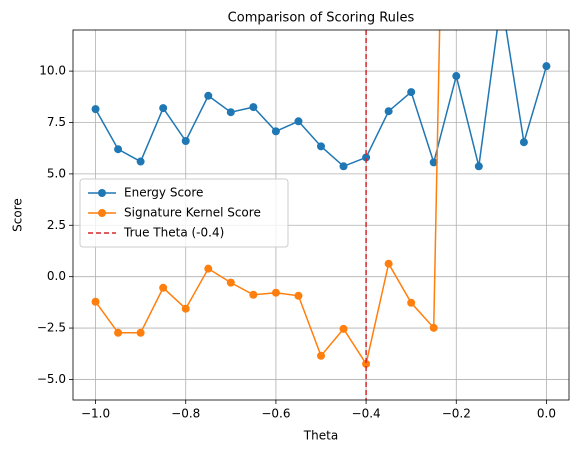 The width and height of the screenshot is (579, 453). What do you see at coordinates (52, 71) in the screenshot?
I see `y-tick-label: 10.0` at bounding box center [52, 71].